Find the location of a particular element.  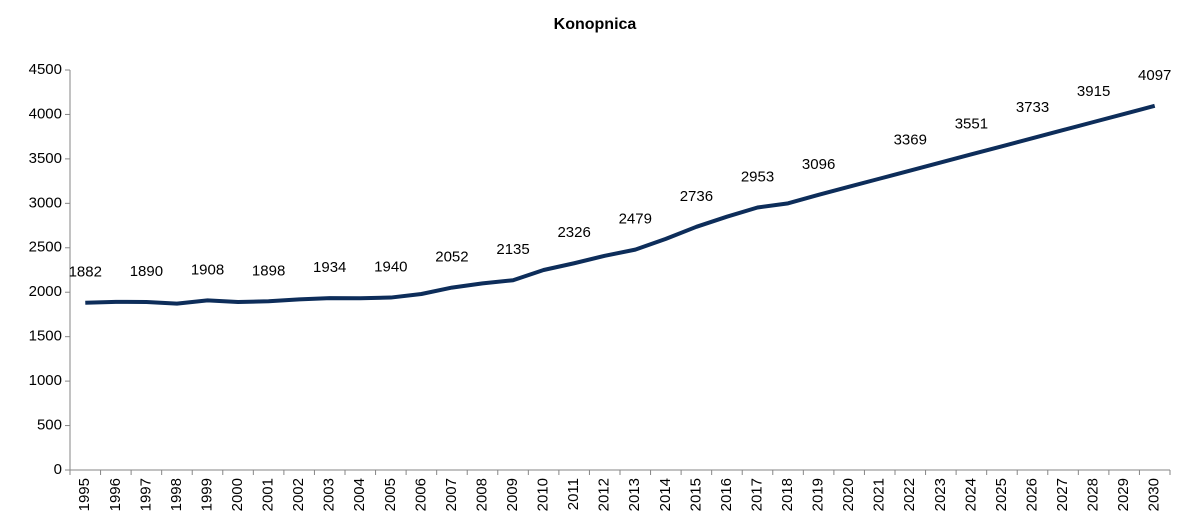

data-label: 2953 is located at coordinates (757, 176).